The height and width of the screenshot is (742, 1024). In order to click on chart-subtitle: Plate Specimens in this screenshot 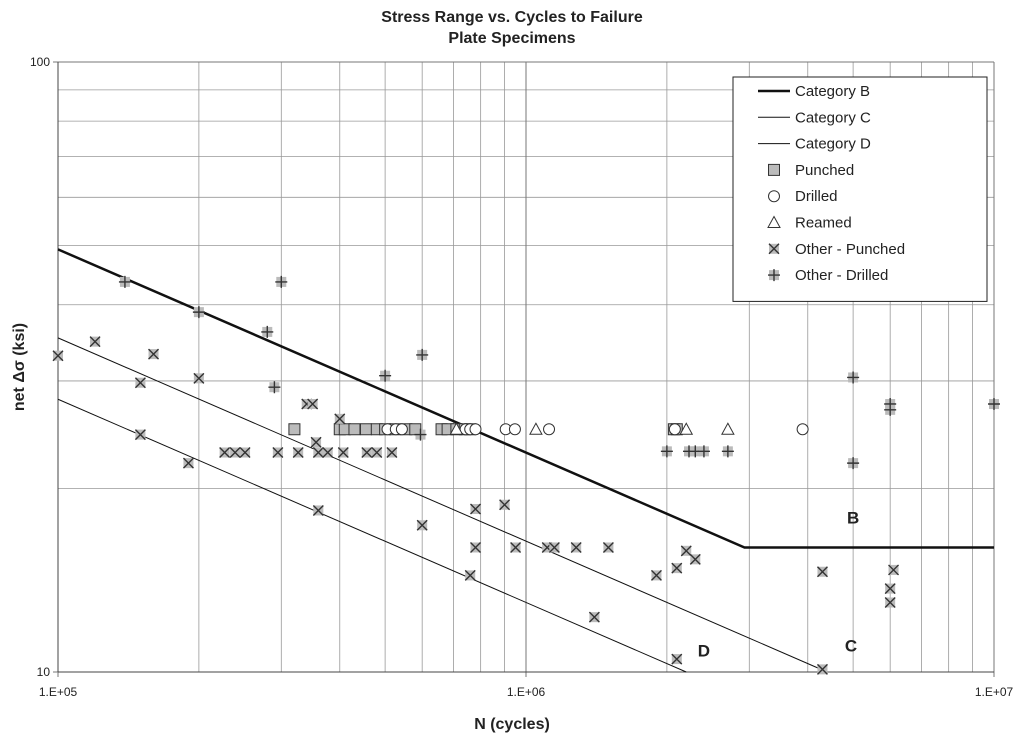, I will do `click(511, 38)`.